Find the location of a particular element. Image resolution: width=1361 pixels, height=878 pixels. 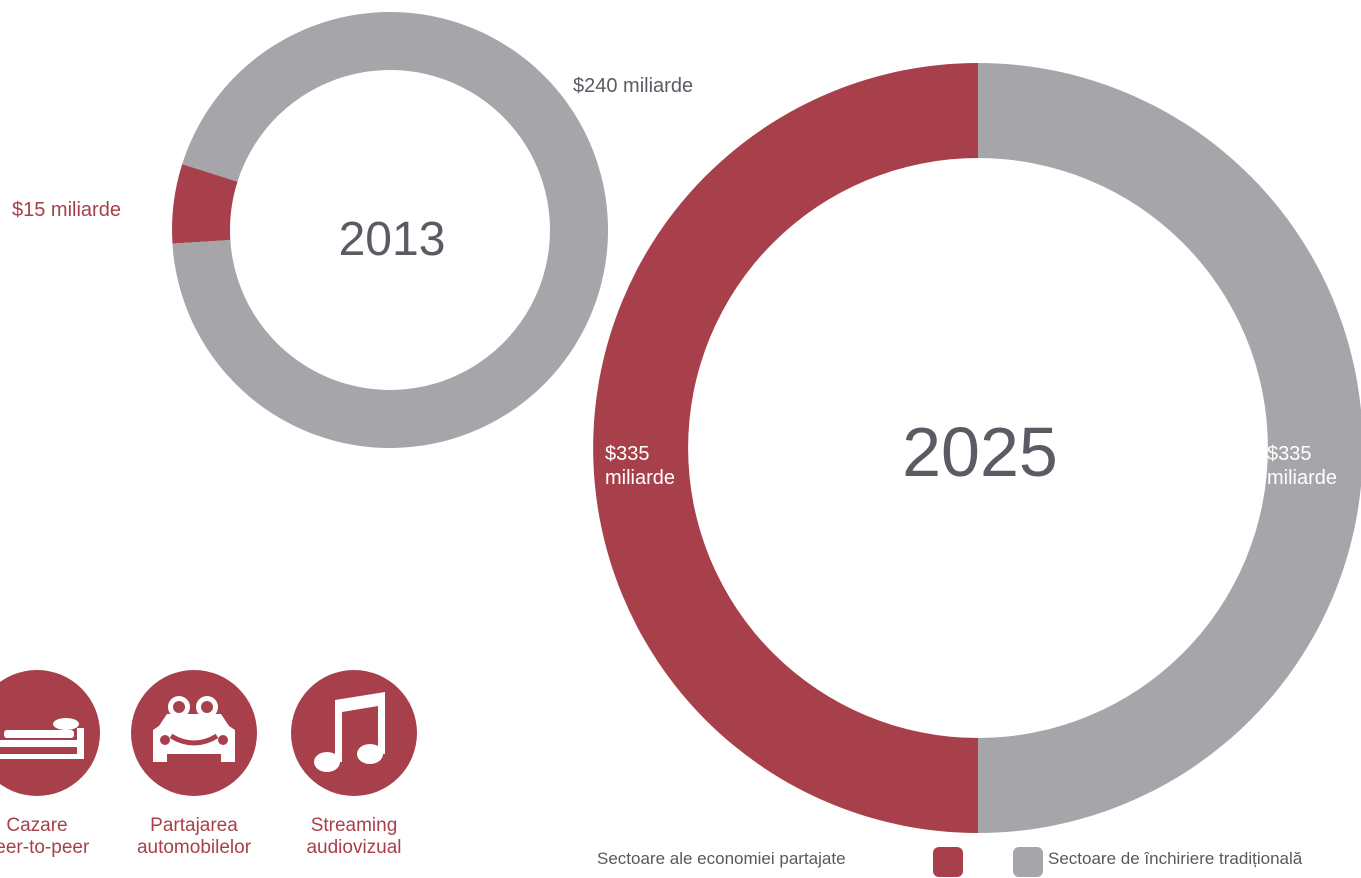

donut-2025-year-label: 2025 is located at coordinates (980, 452).